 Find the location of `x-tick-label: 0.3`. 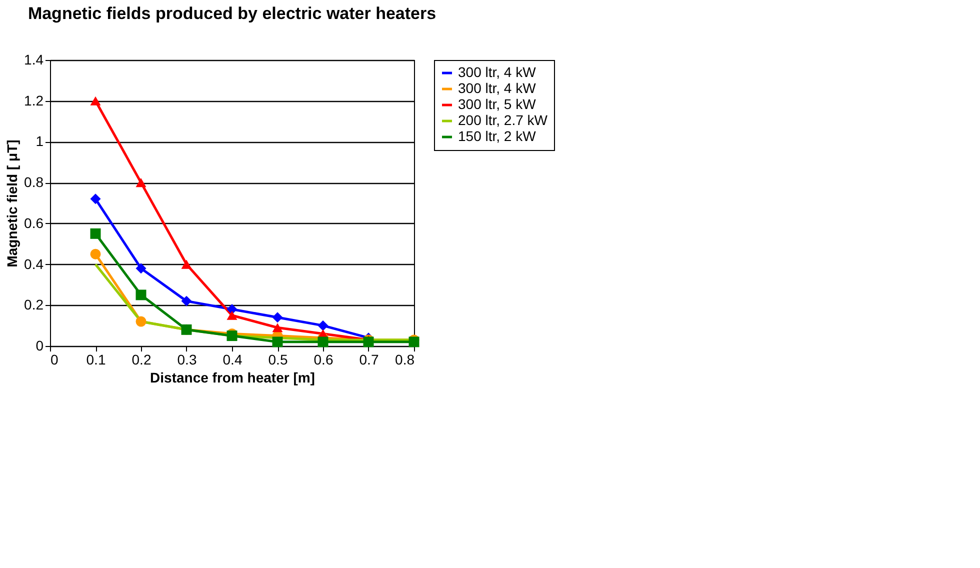

x-tick-label: 0.3 is located at coordinates (187, 360).